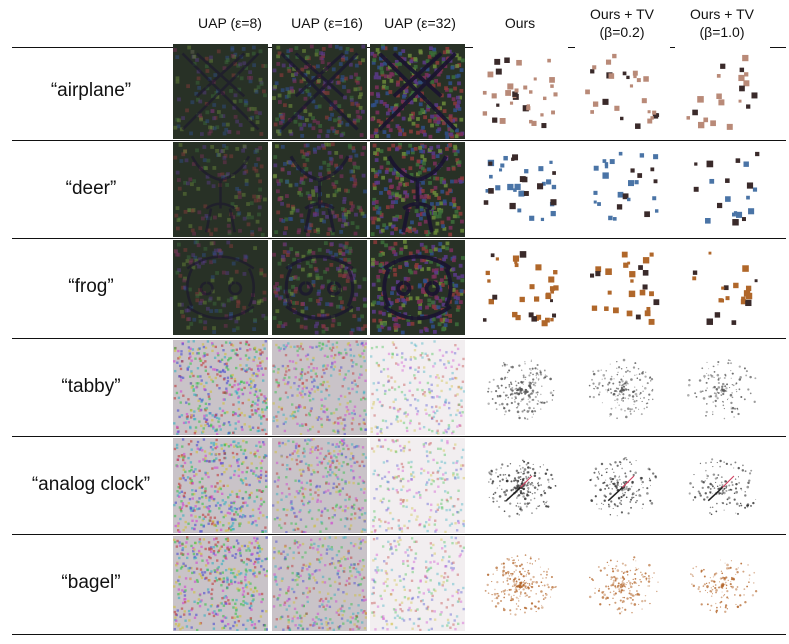  What do you see at coordinates (327, 23) in the screenshot?
I see `column-header: UAP (ε=16)` at bounding box center [327, 23].